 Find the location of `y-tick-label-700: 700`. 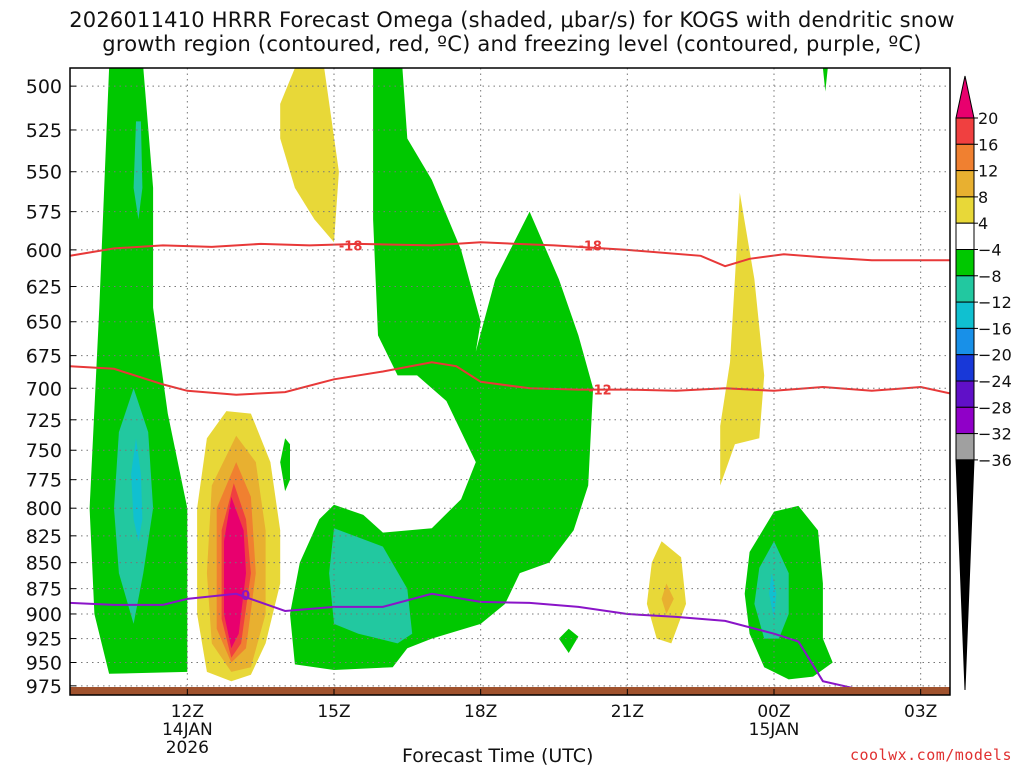

y-tick-label-700: 700 is located at coordinates (44, 389).